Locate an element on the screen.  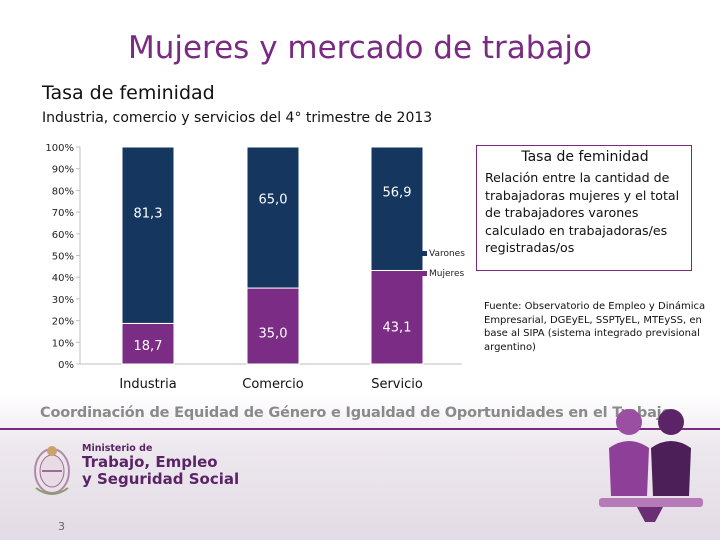
y-tick-label: 100% is located at coordinates (59, 148).